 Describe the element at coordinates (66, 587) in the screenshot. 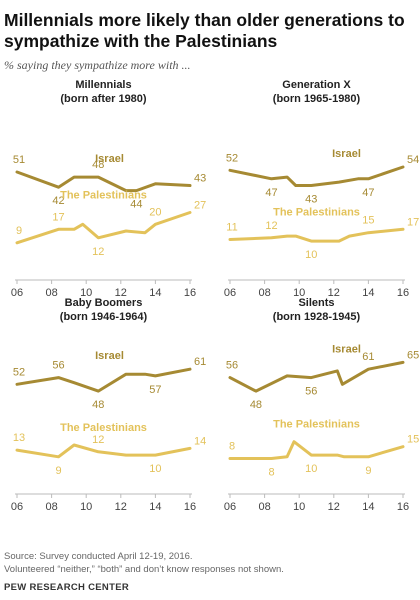

I see `brand-logo-text: PEW RESEARCH CENTER` at that location.